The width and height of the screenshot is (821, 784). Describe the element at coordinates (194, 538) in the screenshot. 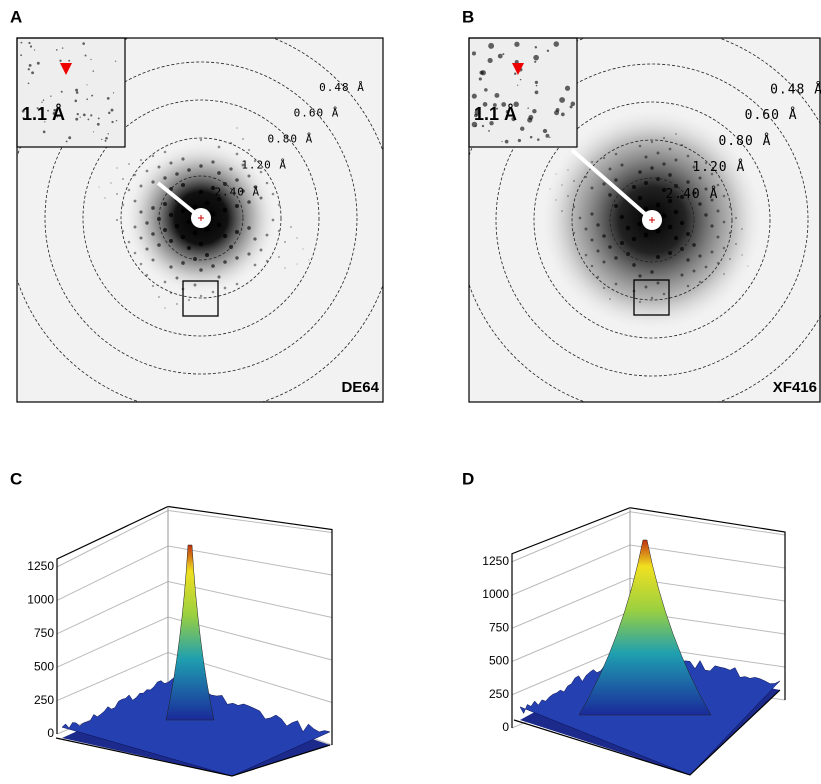

I see `grid-line` at that location.